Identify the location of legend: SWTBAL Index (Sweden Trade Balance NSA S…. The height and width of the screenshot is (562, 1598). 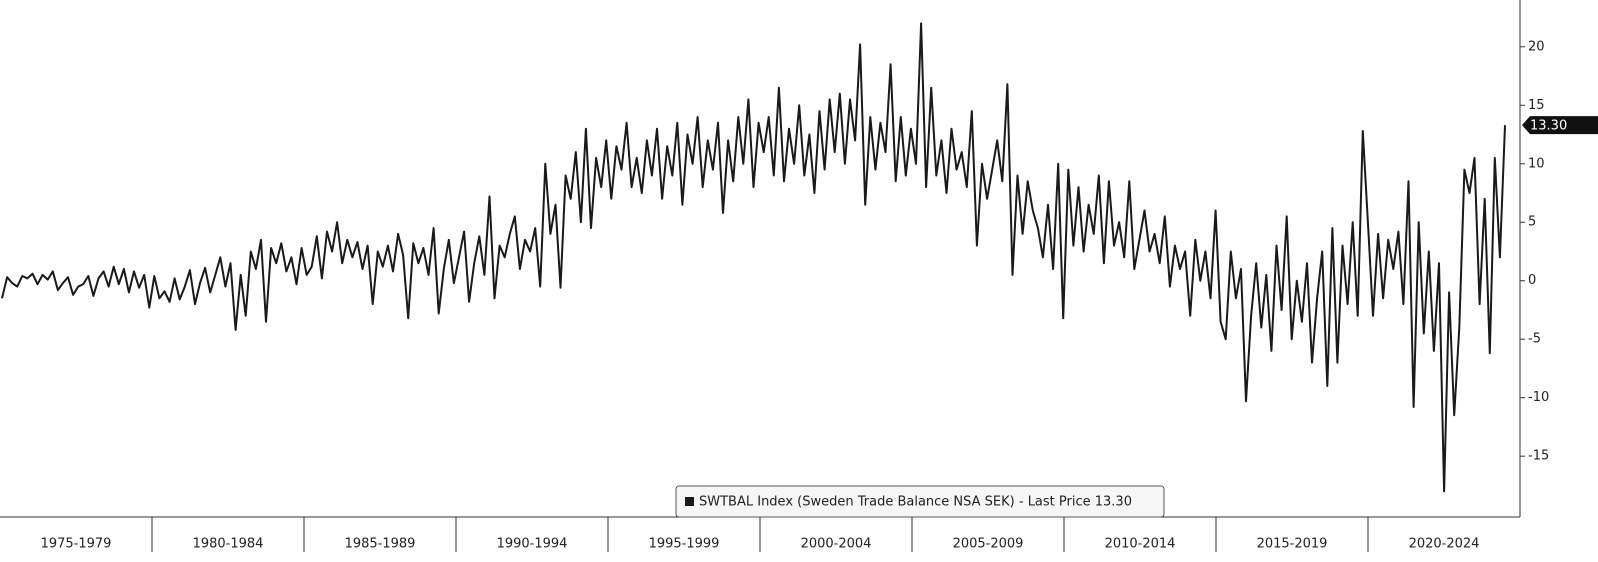
(920, 501).